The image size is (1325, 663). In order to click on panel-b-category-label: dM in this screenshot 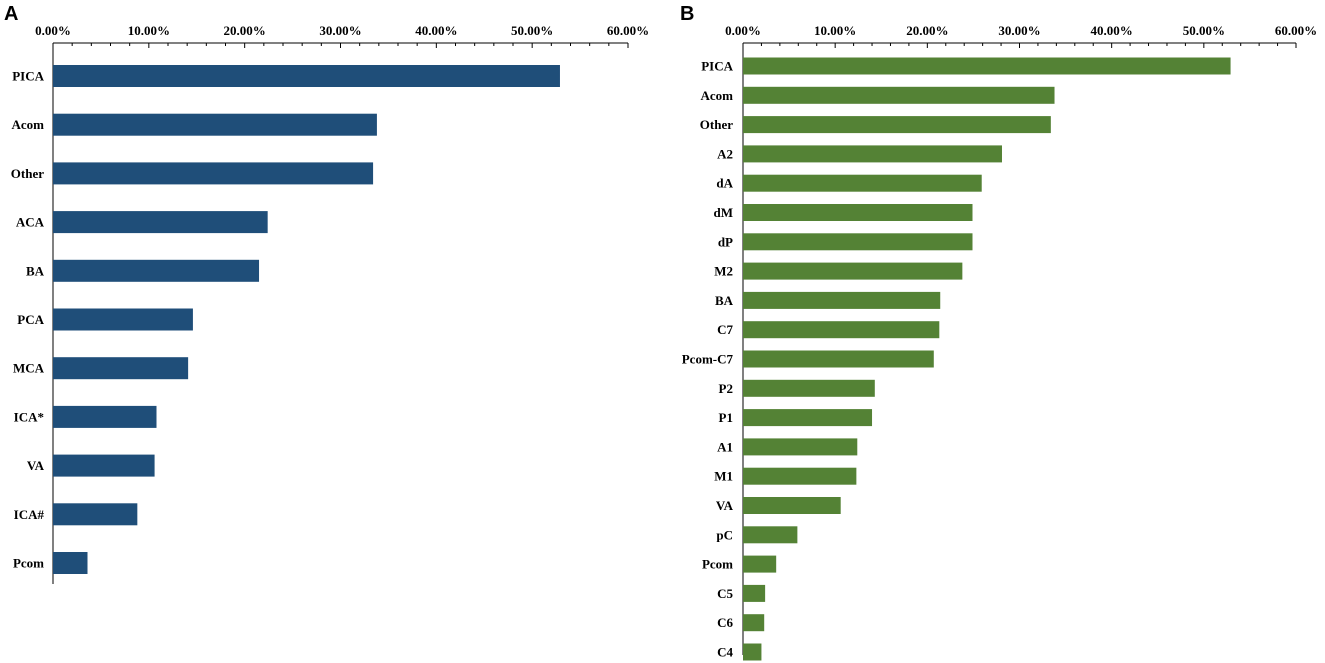, I will do `click(724, 212)`.